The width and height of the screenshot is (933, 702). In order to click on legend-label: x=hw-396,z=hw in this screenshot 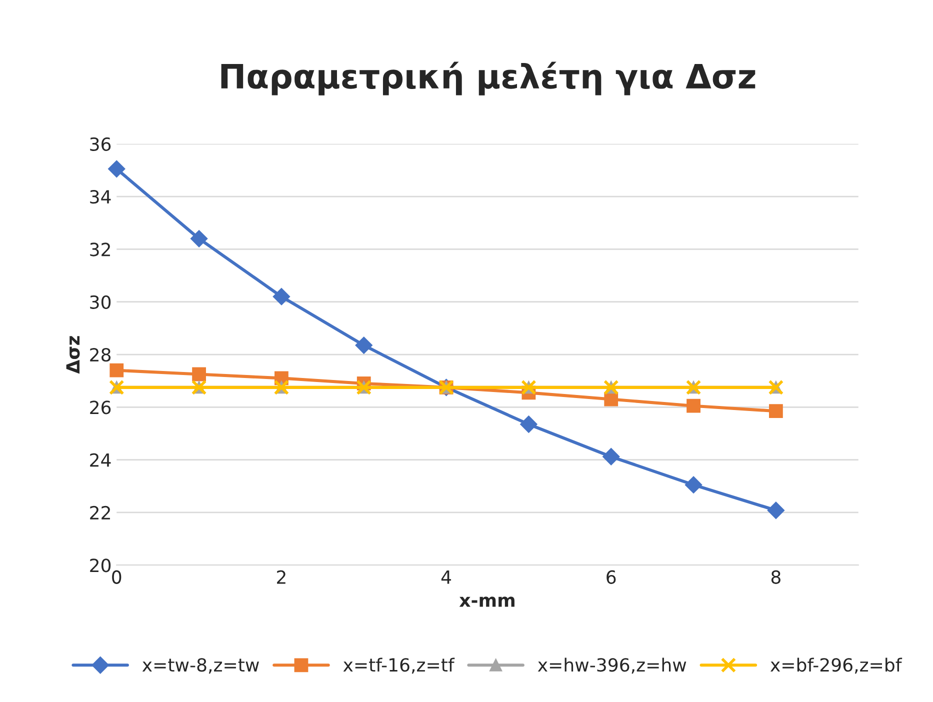, I will do `click(612, 666)`.